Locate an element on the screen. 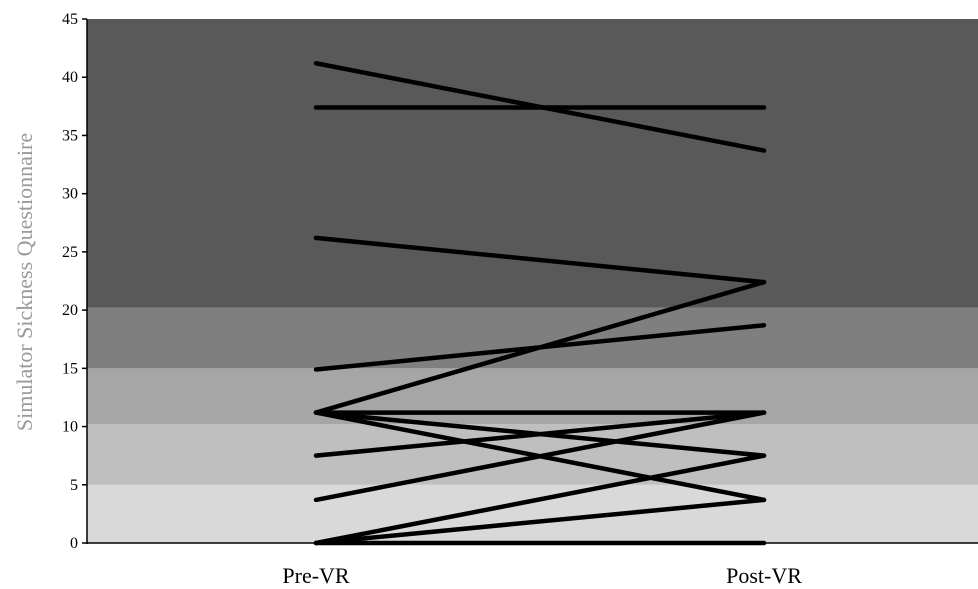  y-tick-label: 15 is located at coordinates (70, 368).